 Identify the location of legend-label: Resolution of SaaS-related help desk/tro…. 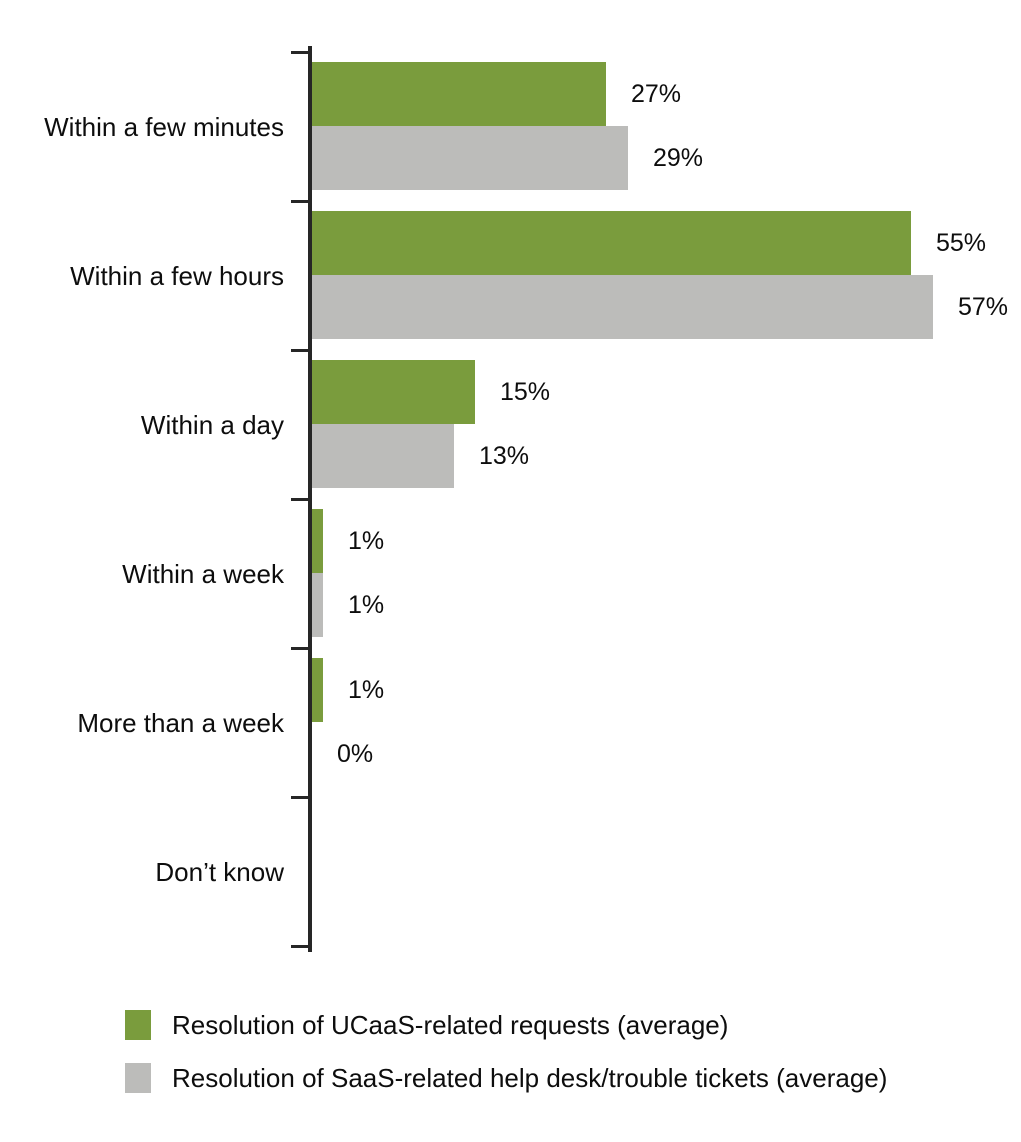
(530, 1078).